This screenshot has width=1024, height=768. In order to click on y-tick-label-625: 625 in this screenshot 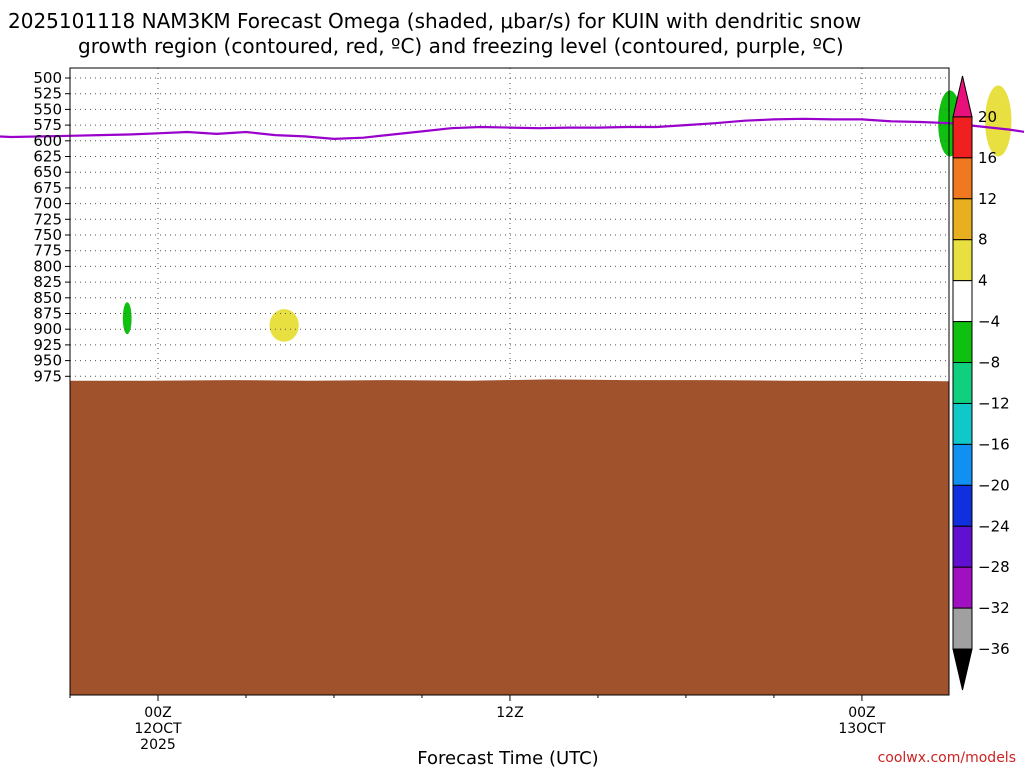, I will do `click(47, 157)`.